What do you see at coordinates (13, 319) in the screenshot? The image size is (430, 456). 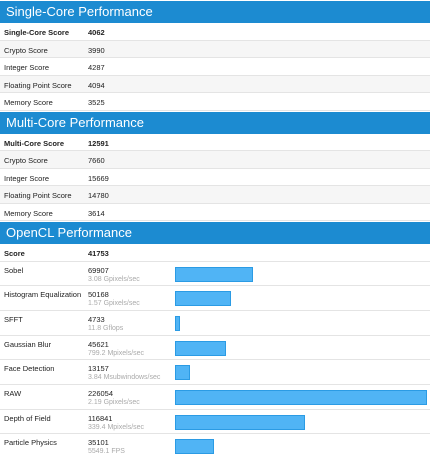 I see `row-label: SFFT` at bounding box center [13, 319].